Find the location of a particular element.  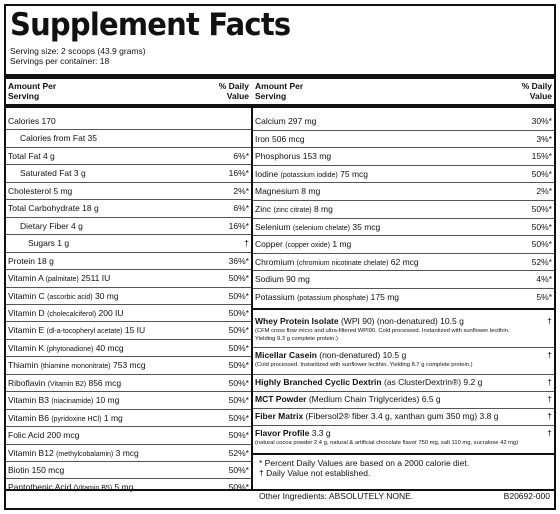

ingredient-detail: (as ClusterDextrin®) 9.2 g is located at coordinates (432, 382).